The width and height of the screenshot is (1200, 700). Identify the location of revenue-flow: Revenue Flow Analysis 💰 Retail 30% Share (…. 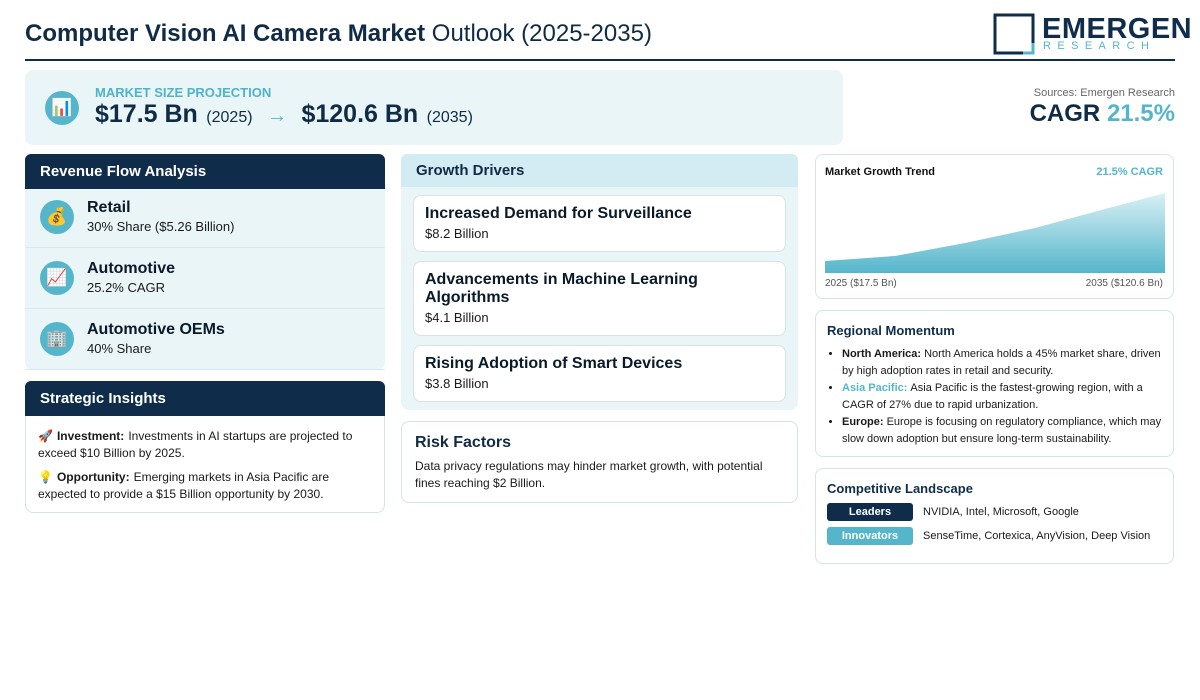
(205, 262).